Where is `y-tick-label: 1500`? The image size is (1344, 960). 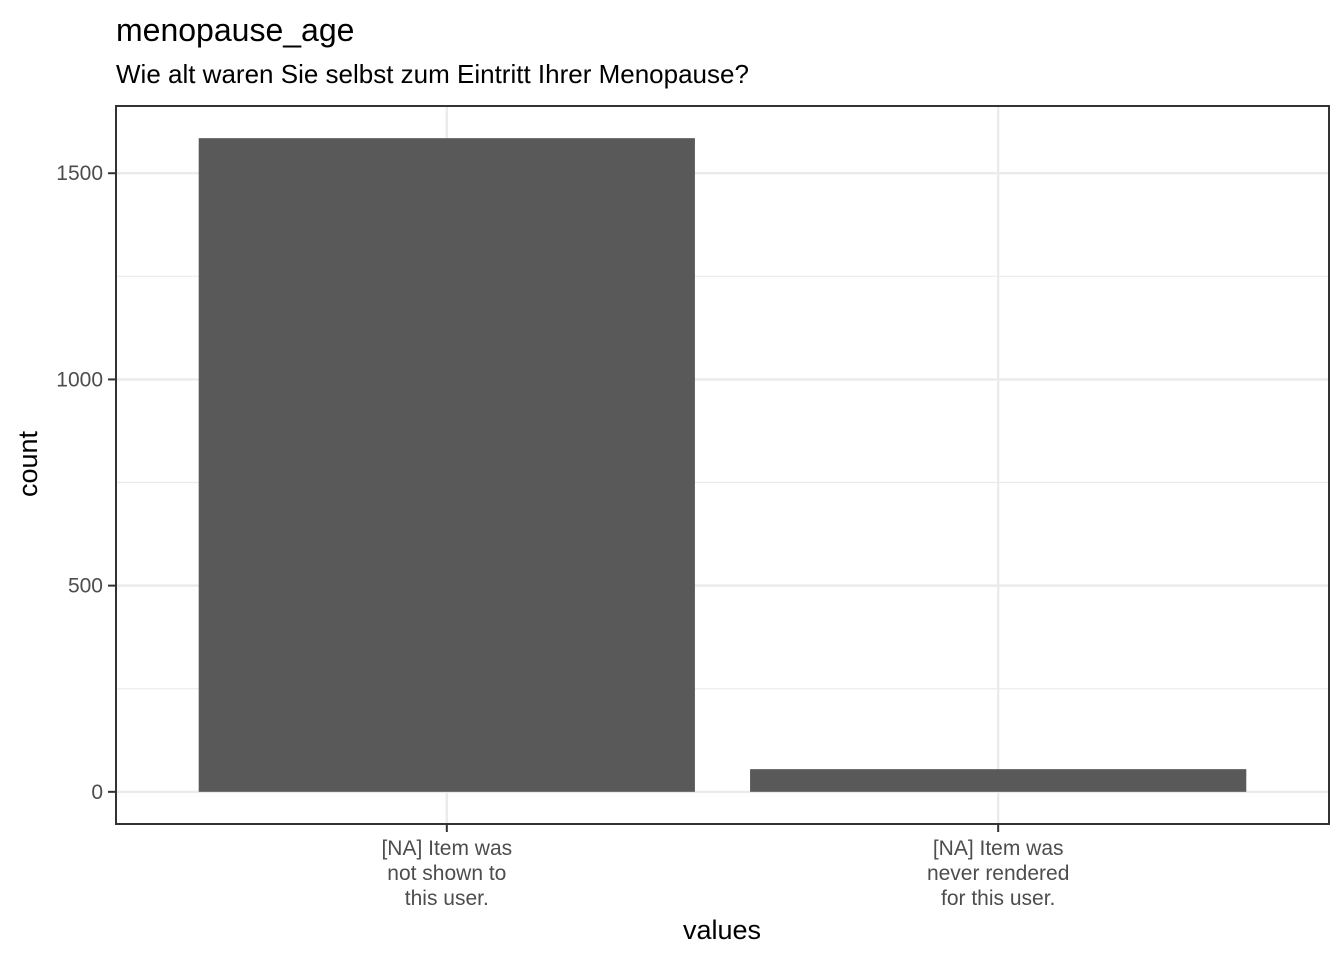
y-tick-label: 1500 is located at coordinates (79, 173).